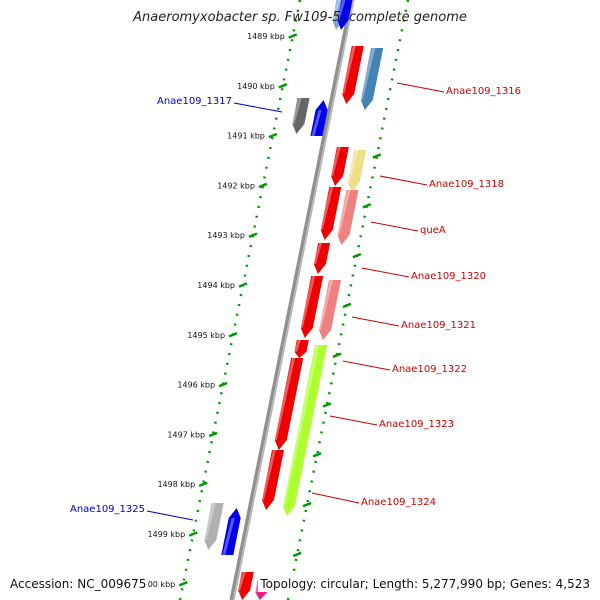 This screenshot has width=600, height=600. What do you see at coordinates (343, 212) in the screenshot?
I see `gene-arrow-queA-shading` at bounding box center [343, 212].